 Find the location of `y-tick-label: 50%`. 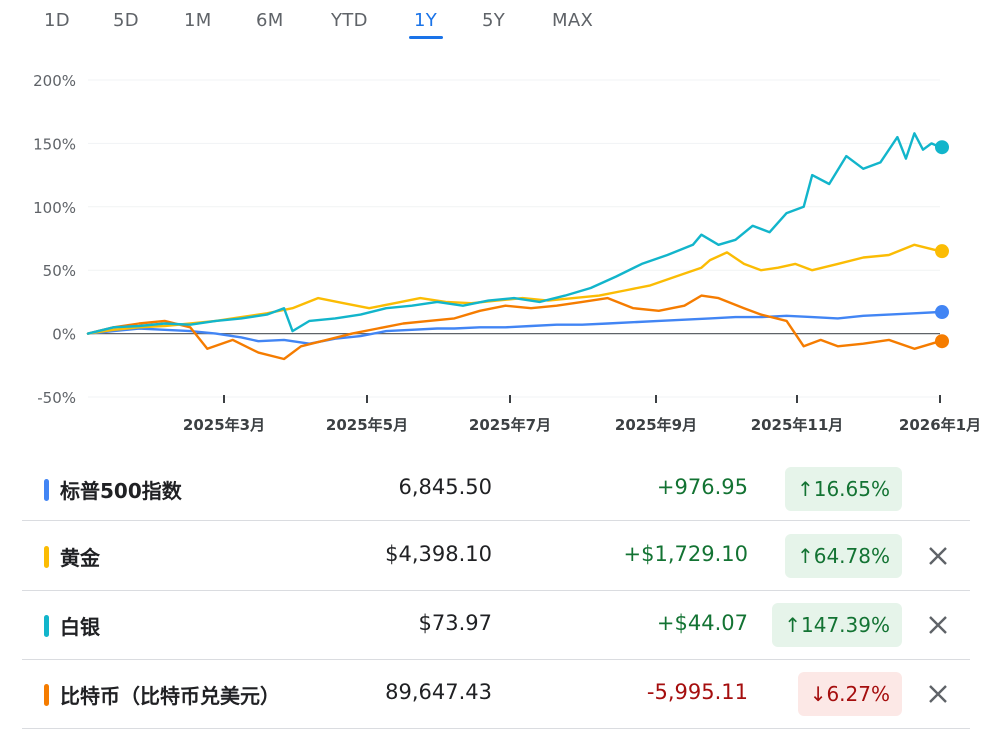

y-tick-label: 50% is located at coordinates (59, 271).